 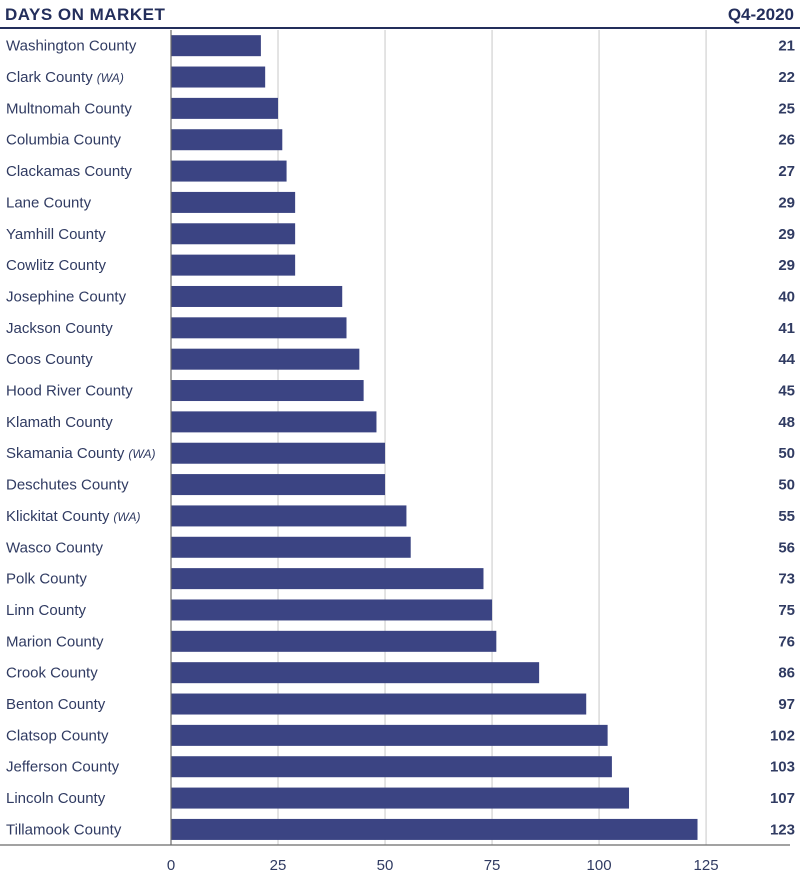 I want to click on category-label-7: Cowlitz County, so click(x=56, y=265).